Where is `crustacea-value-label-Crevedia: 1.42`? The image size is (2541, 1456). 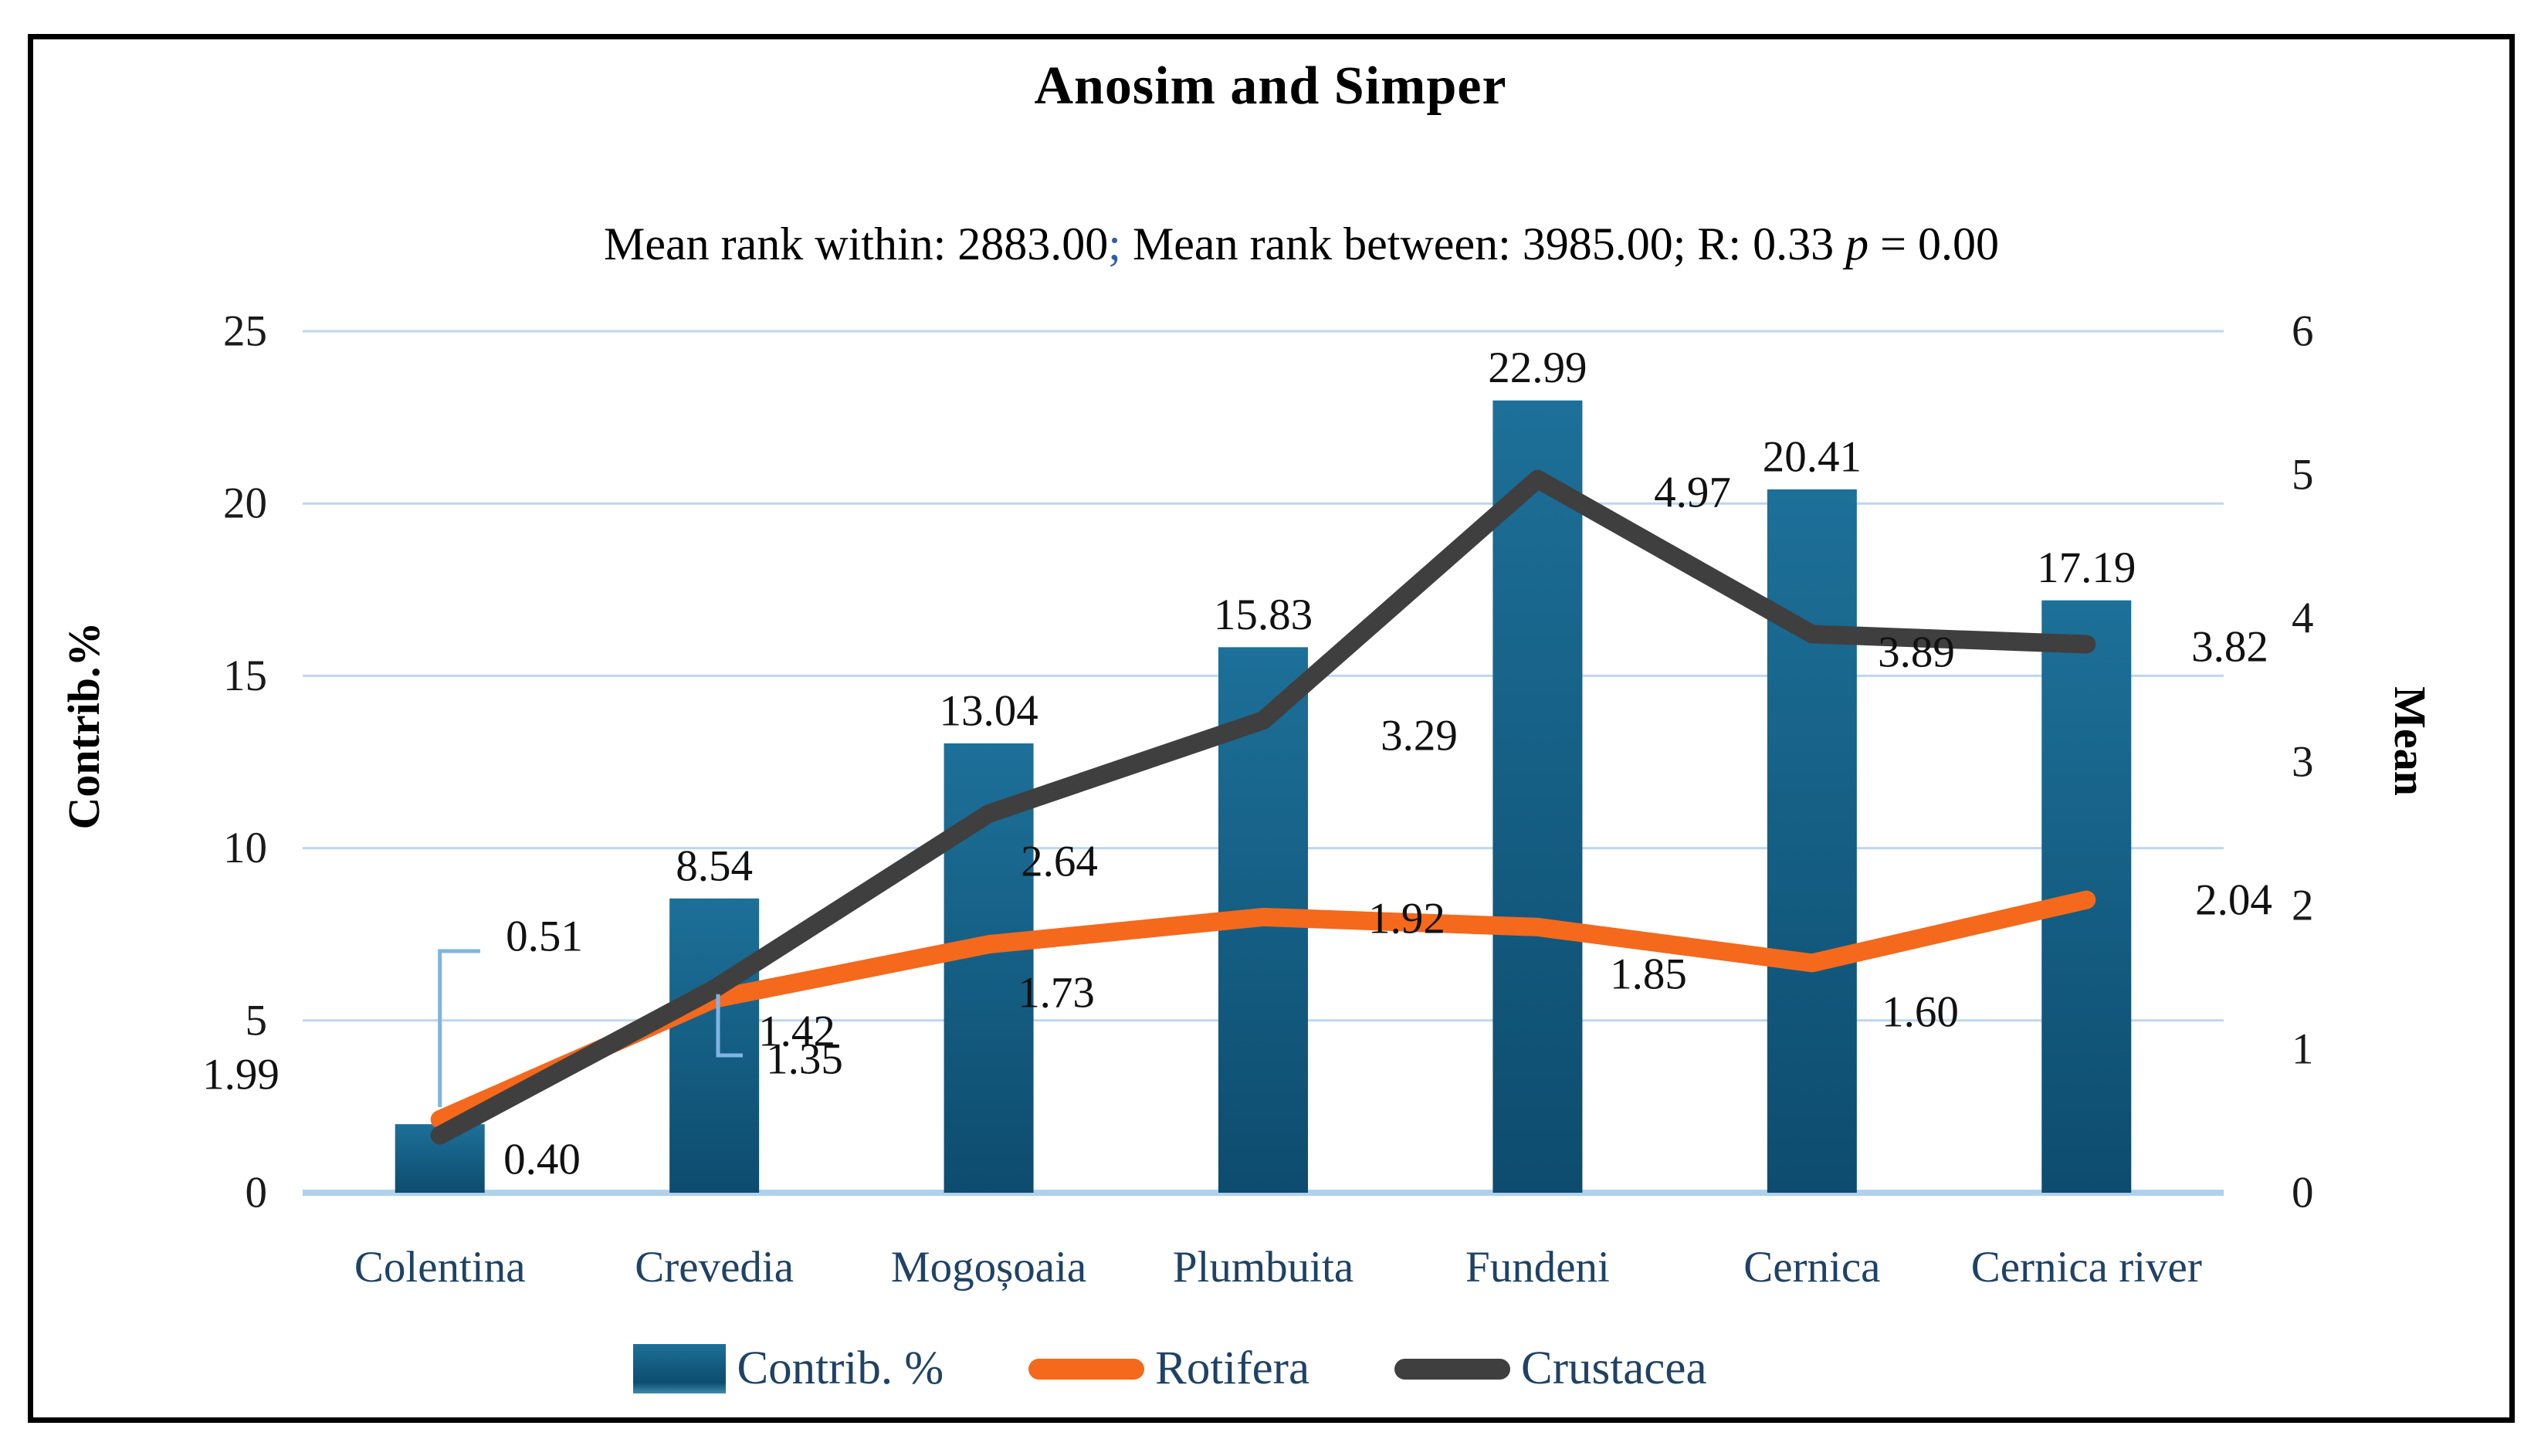 crustacea-value-label-Crevedia: 1.42 is located at coordinates (796, 1031).